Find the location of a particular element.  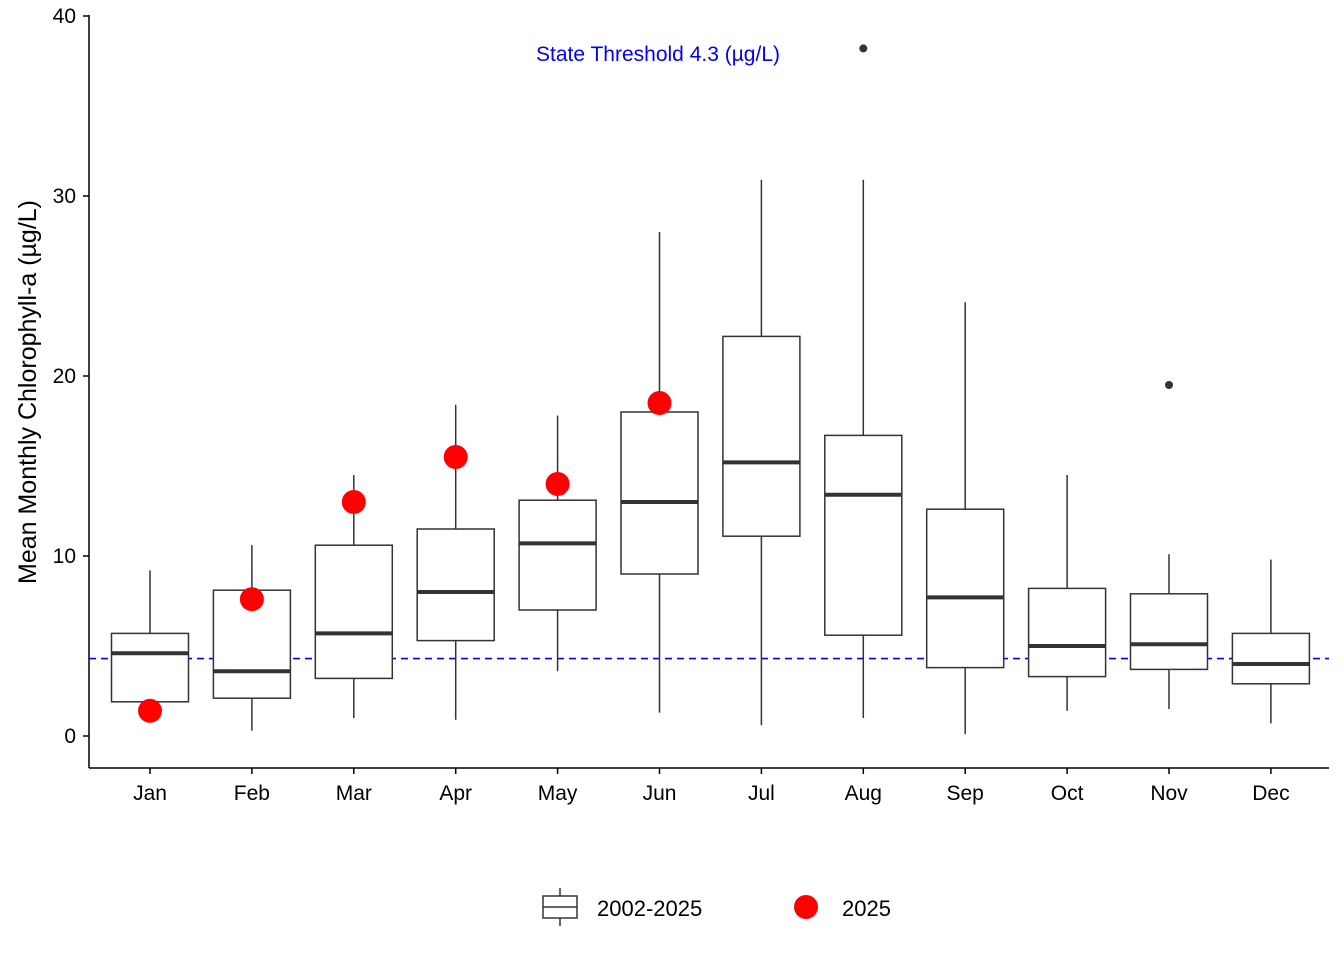

boxplot-may is located at coordinates (557, 543).